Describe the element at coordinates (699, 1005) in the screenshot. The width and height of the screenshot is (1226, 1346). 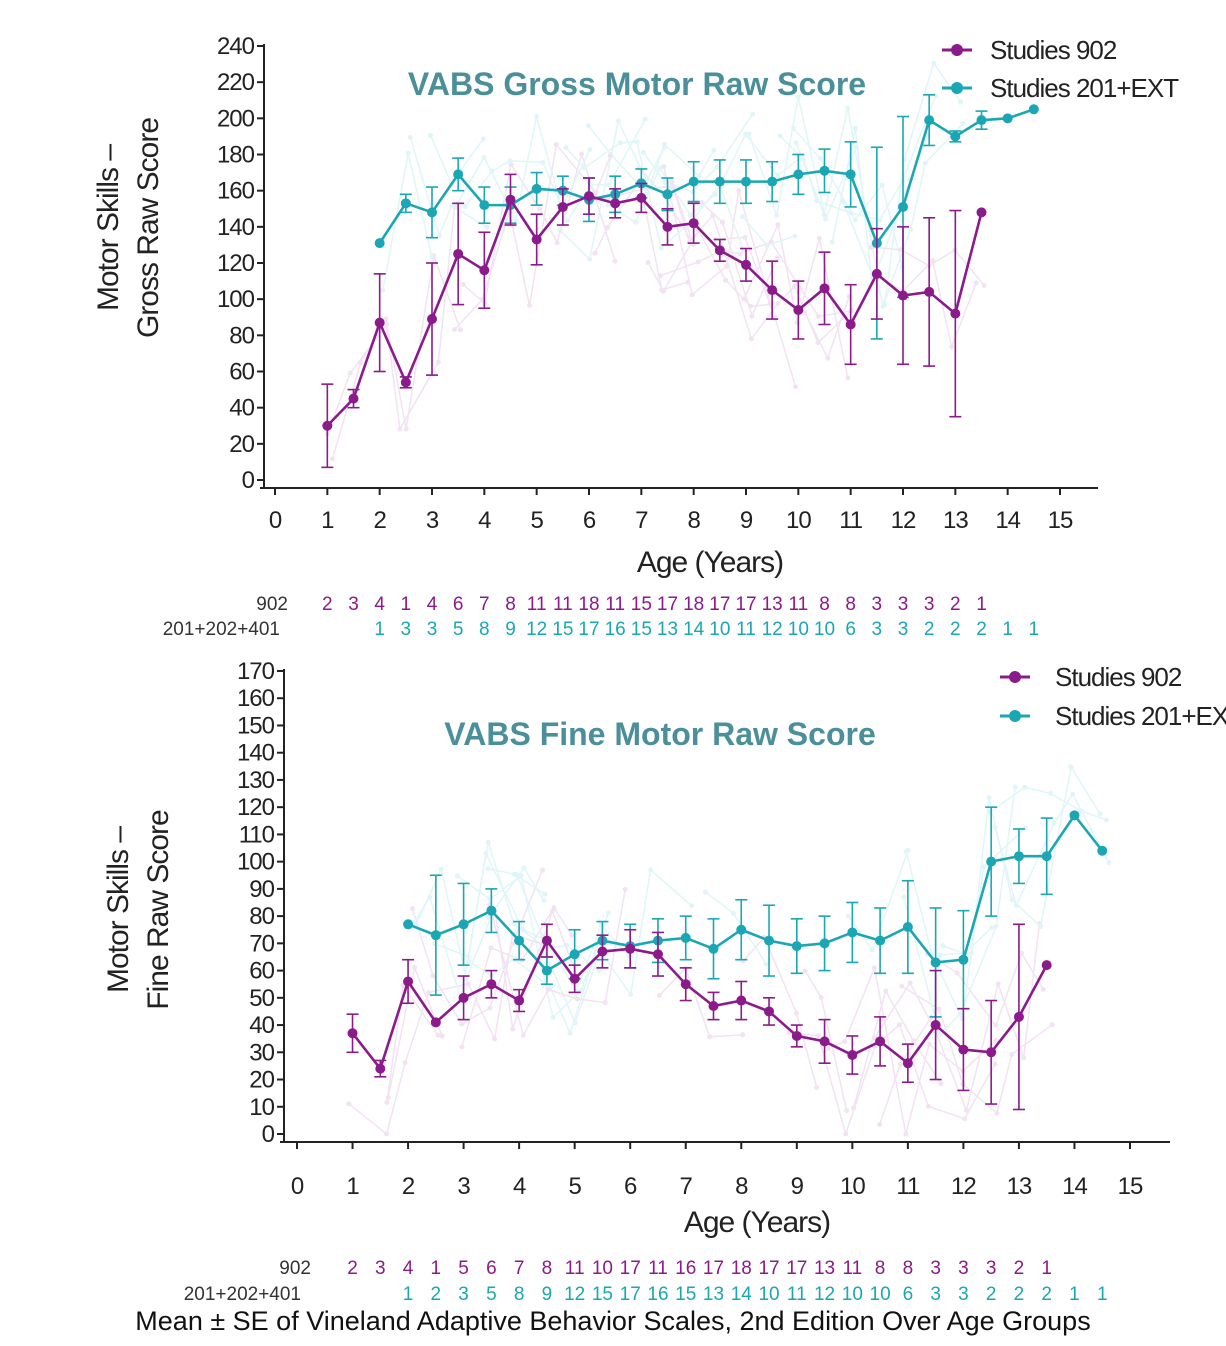
I see `series-line` at that location.